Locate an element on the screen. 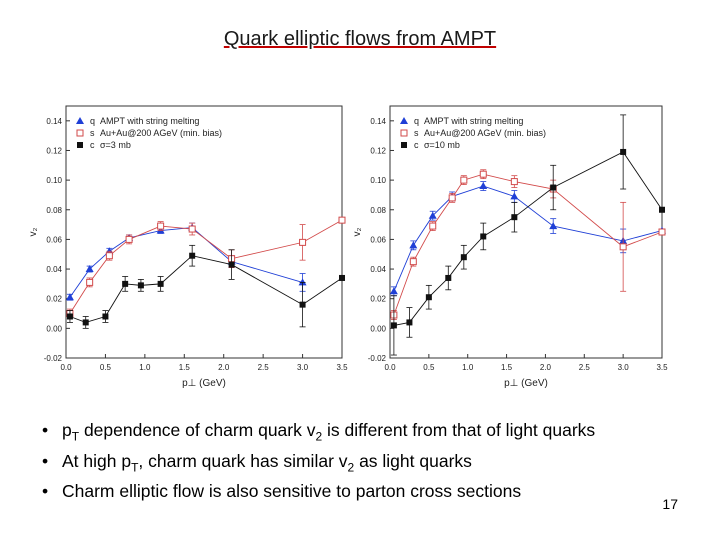  x-tick-label: 2.5 is located at coordinates (264, 367).